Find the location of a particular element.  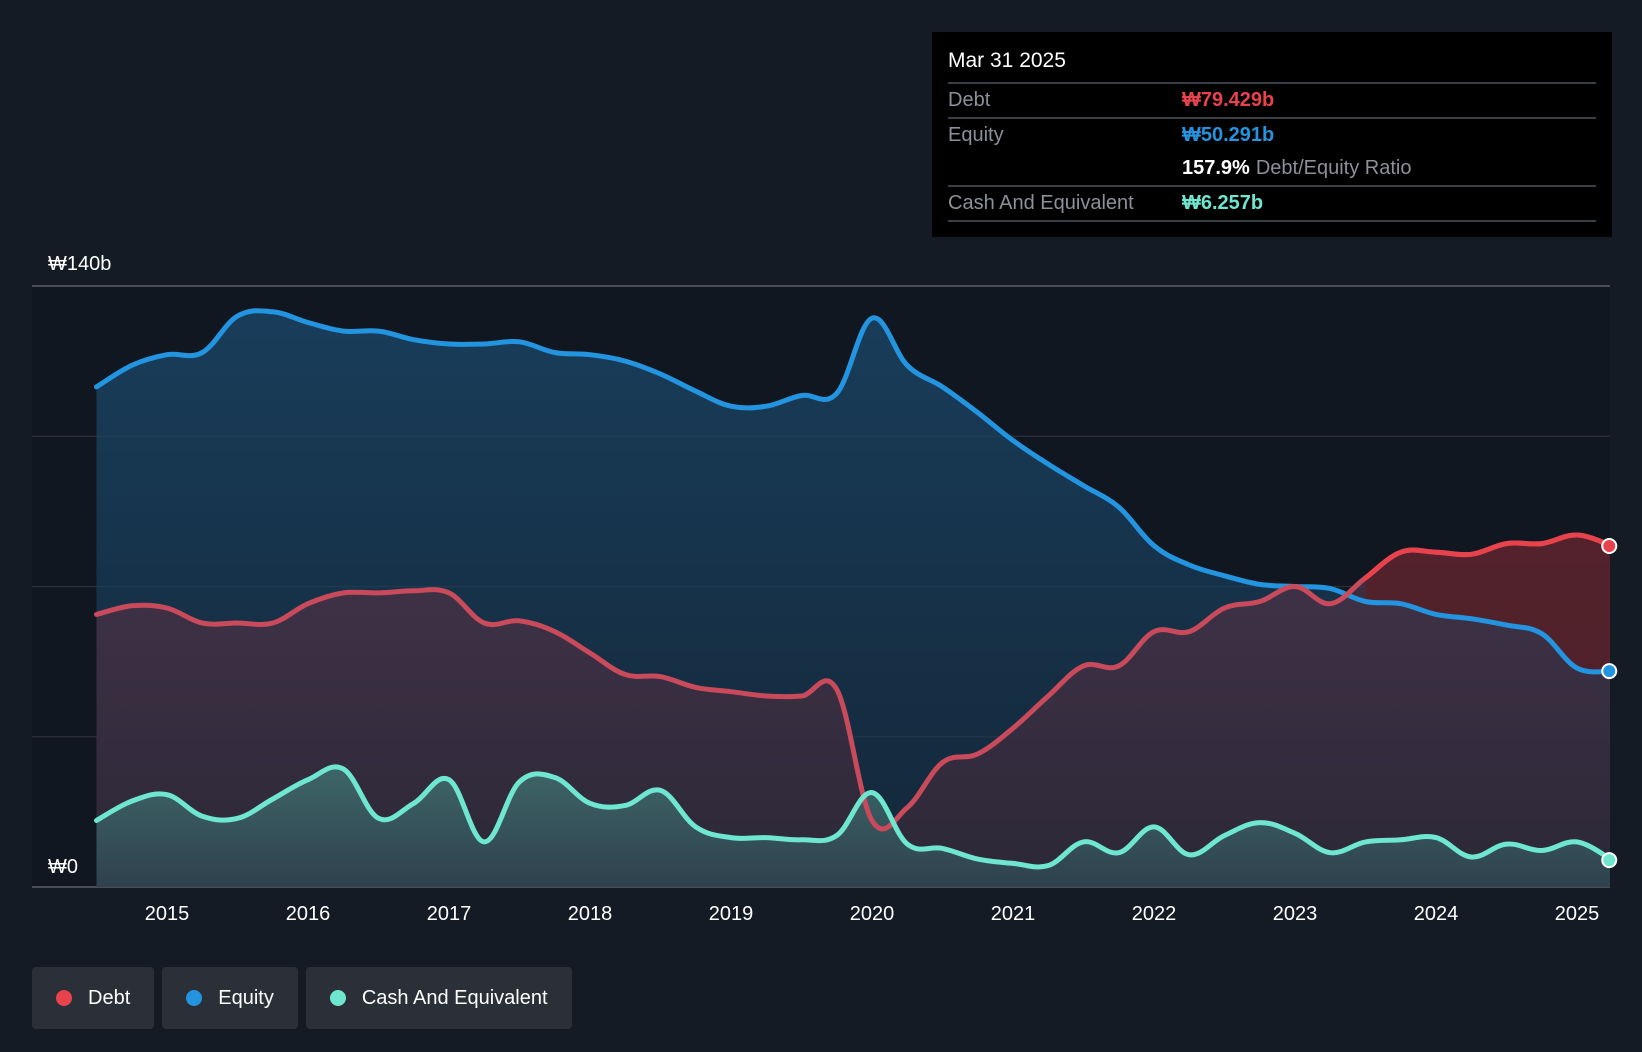

y-tick-label: ₩140b is located at coordinates (79, 264).